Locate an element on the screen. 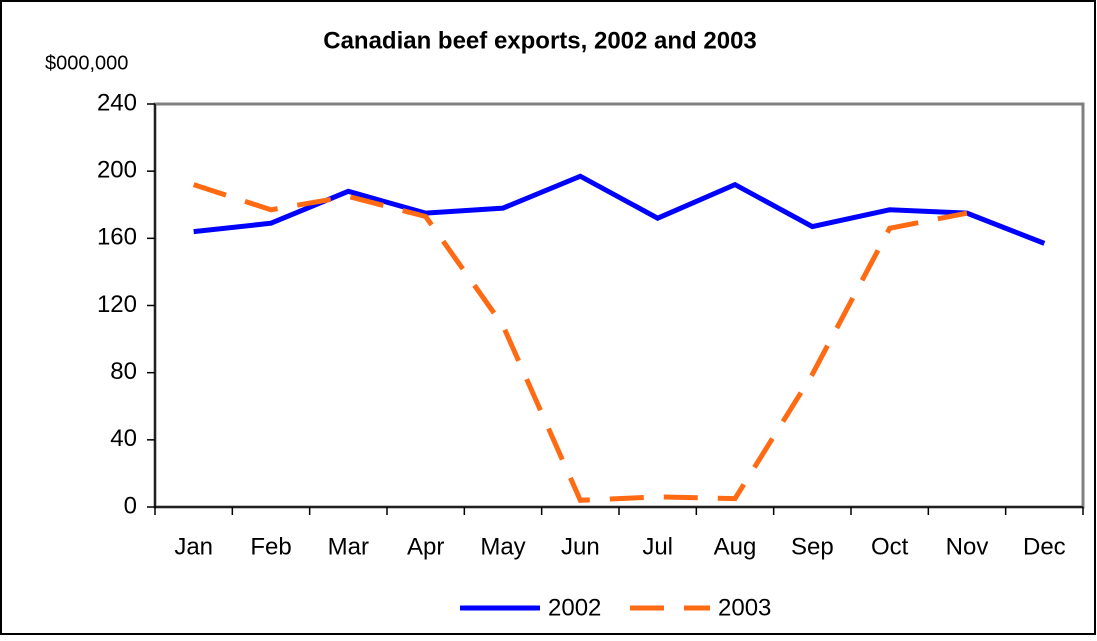 The height and width of the screenshot is (641, 1097). y-tick-label: 200 is located at coordinates (117, 170).